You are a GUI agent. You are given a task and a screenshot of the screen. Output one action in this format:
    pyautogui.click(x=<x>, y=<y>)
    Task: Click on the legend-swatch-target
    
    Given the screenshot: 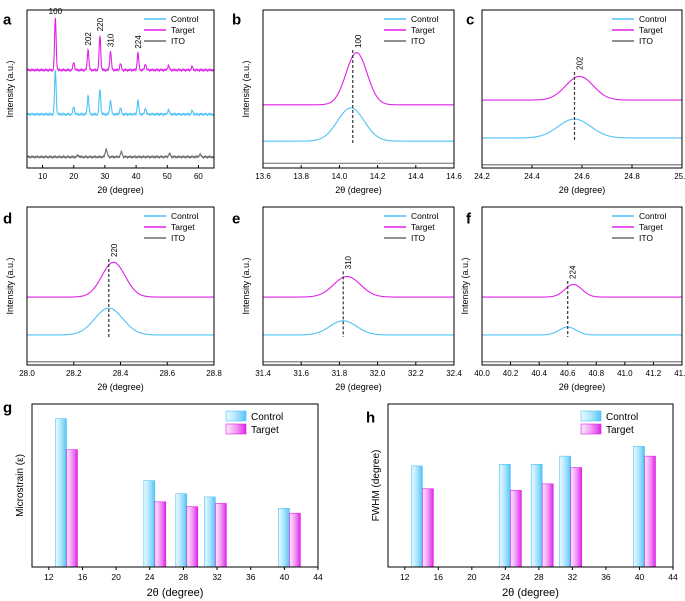 What is the action you would take?
    pyautogui.click(x=236, y=429)
    